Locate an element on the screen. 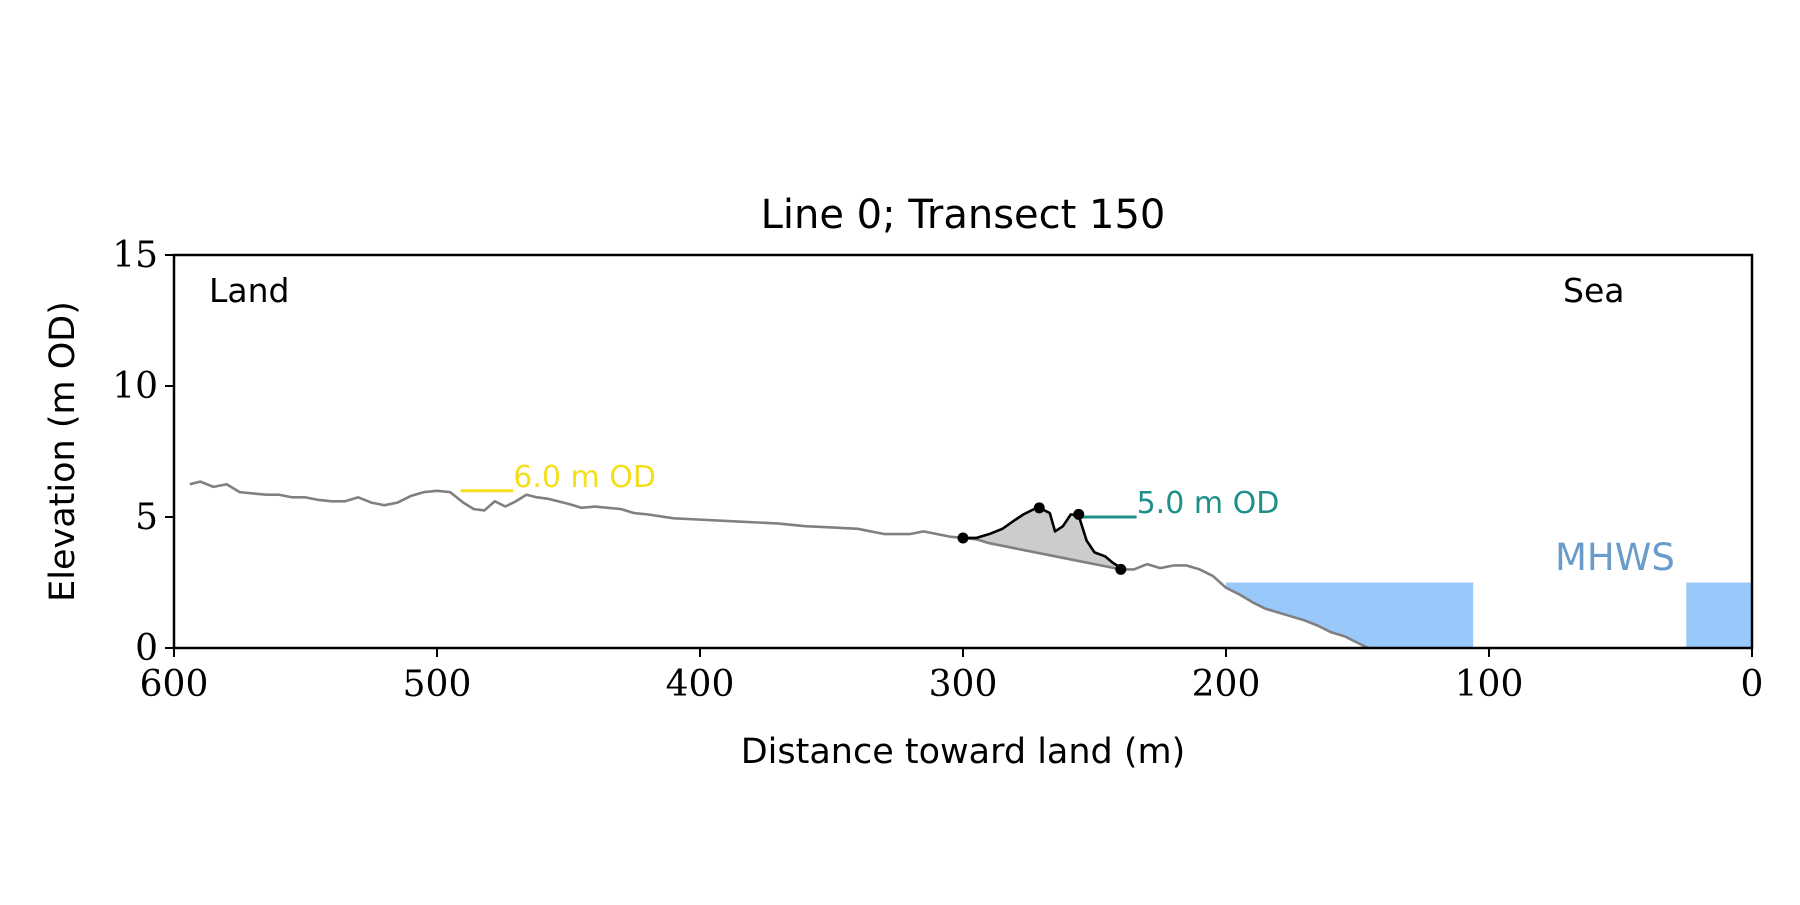 The height and width of the screenshot is (905, 1800). profile-line is located at coordinates (779, 564).